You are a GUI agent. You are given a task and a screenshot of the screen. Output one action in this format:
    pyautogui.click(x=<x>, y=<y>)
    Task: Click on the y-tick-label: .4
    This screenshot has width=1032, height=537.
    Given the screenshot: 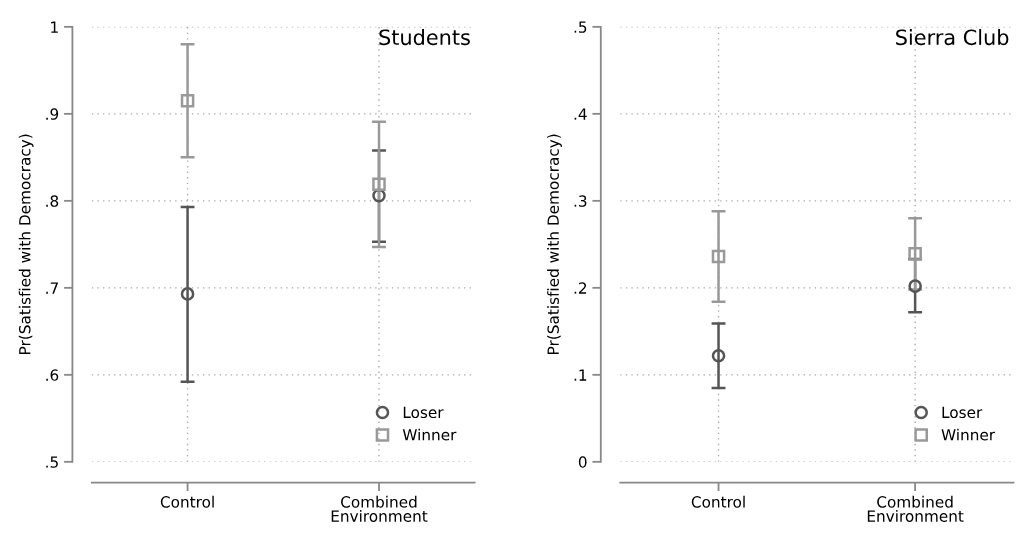 What is the action you would take?
    pyautogui.click(x=580, y=114)
    